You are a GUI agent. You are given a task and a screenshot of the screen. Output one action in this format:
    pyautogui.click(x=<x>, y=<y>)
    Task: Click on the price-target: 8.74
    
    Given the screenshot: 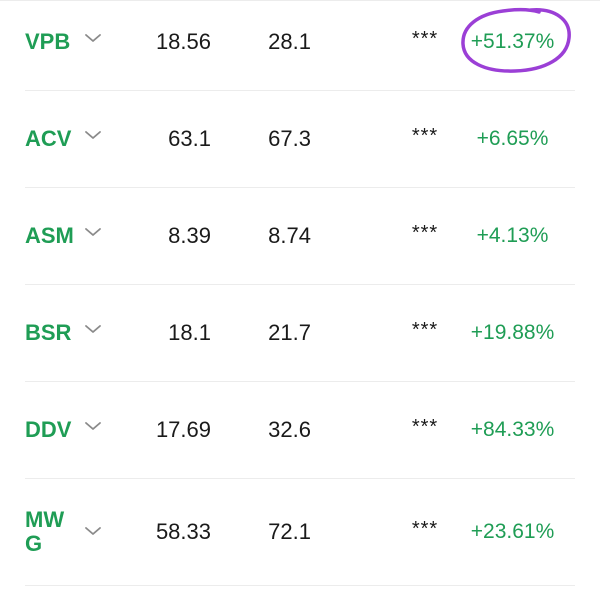 What is the action you would take?
    pyautogui.click(x=289, y=235)
    